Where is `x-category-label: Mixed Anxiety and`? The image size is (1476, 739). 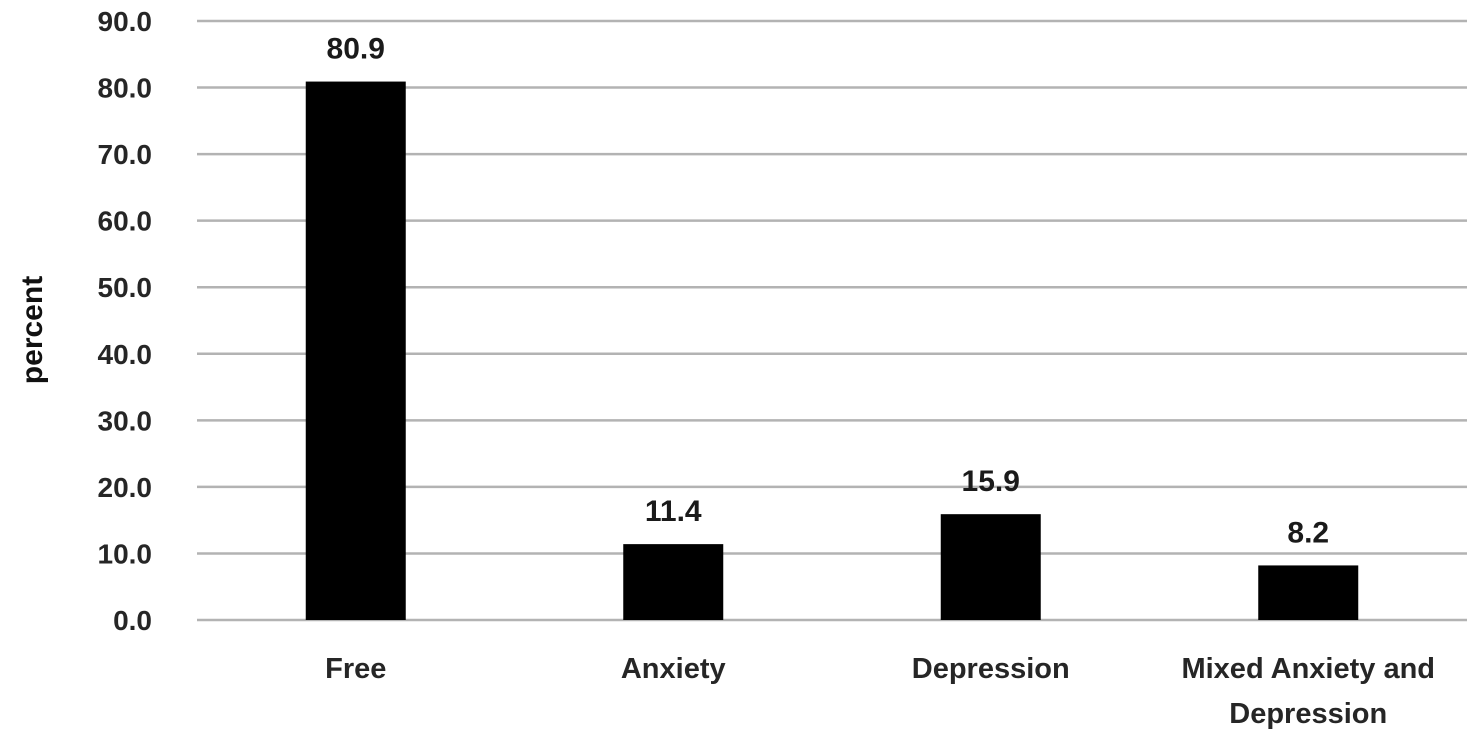 x-category-label: Mixed Anxiety and is located at coordinates (1308, 669).